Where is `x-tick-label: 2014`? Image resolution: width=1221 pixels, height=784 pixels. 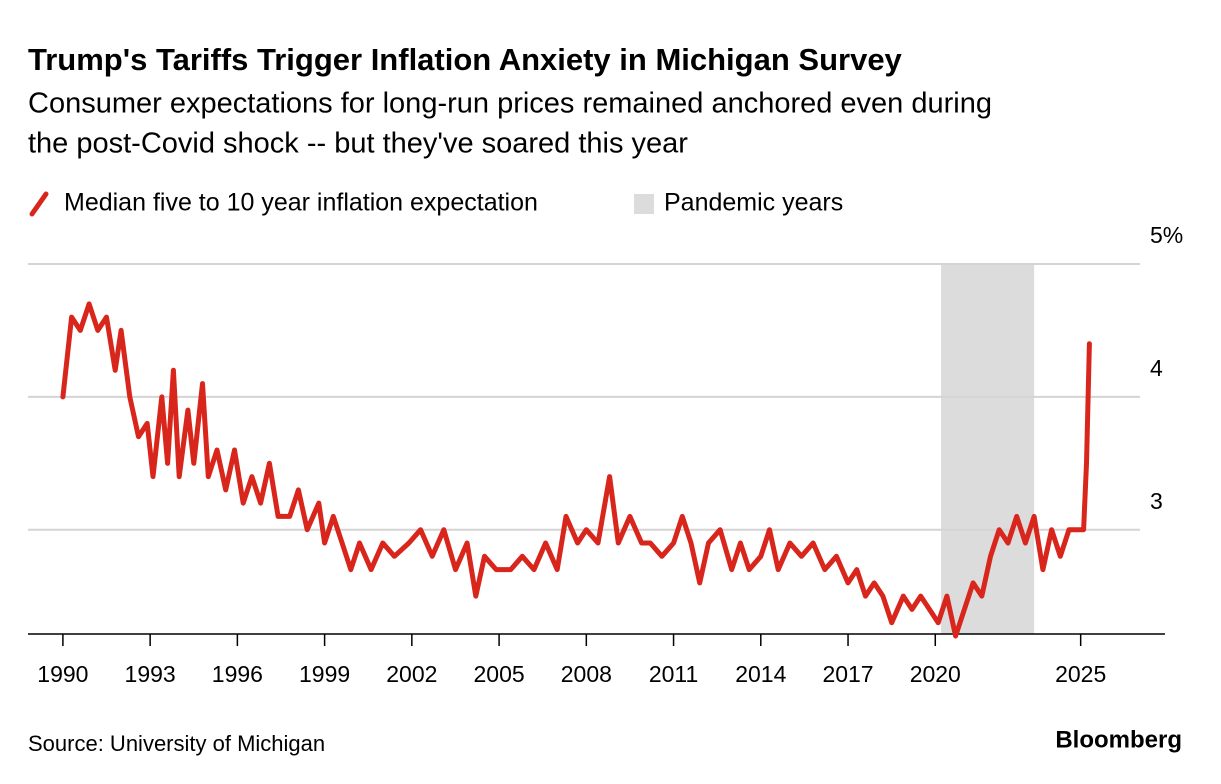 x-tick-label: 2014 is located at coordinates (760, 674).